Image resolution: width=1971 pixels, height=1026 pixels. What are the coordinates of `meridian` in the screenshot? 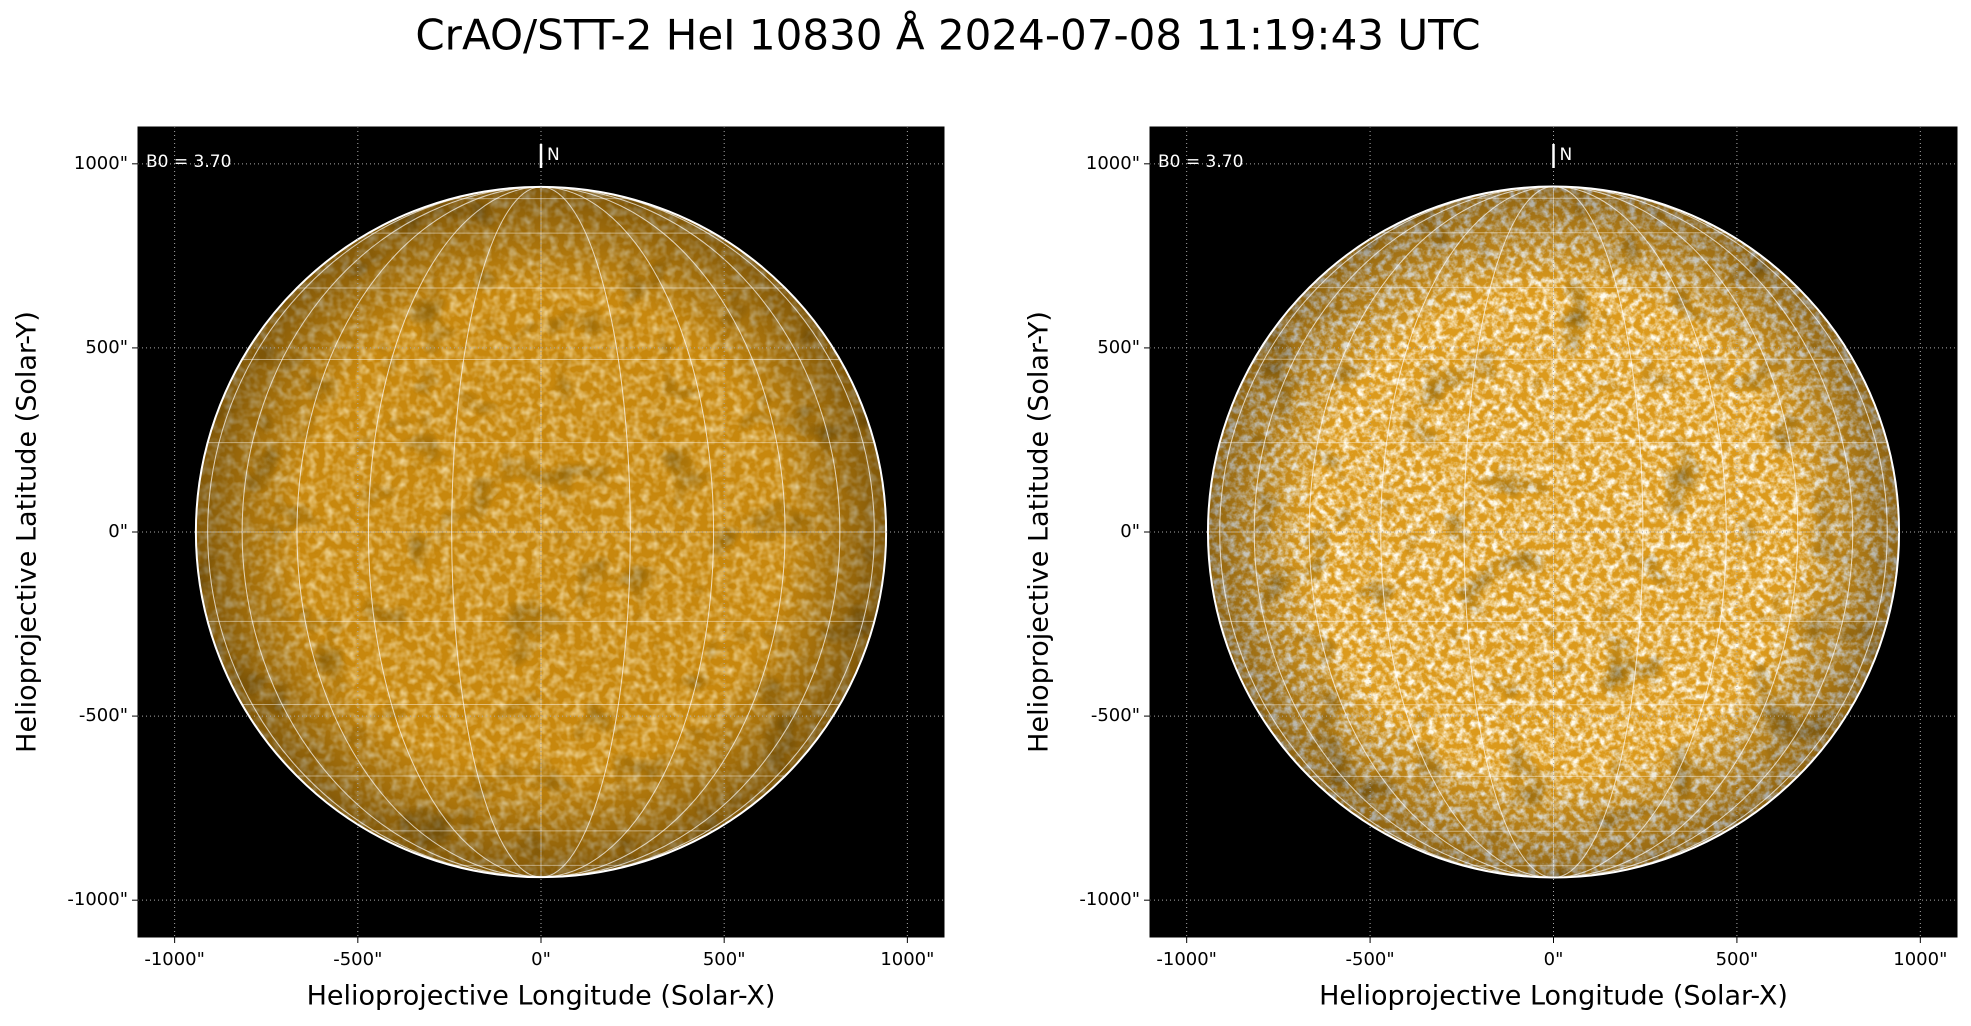 It's located at (541, 532).